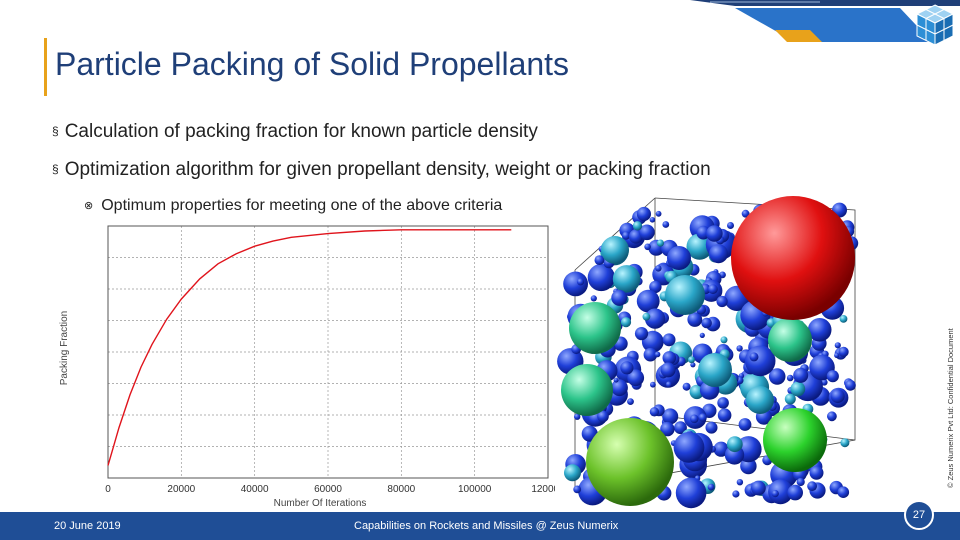  I want to click on x-tick-labels: 0 20000 40000 60000 80000 100000 120000, so click(330, 489).